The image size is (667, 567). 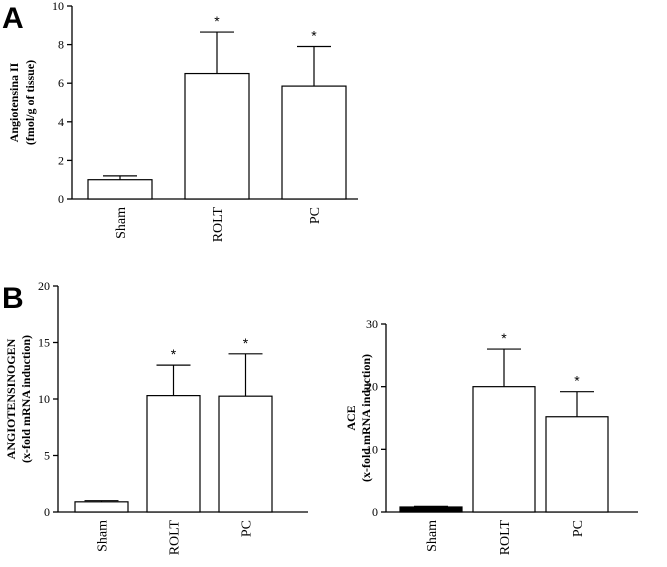 What do you see at coordinates (14, 102) in the screenshot?
I see `y-axis-title: Angiotensina II` at bounding box center [14, 102].